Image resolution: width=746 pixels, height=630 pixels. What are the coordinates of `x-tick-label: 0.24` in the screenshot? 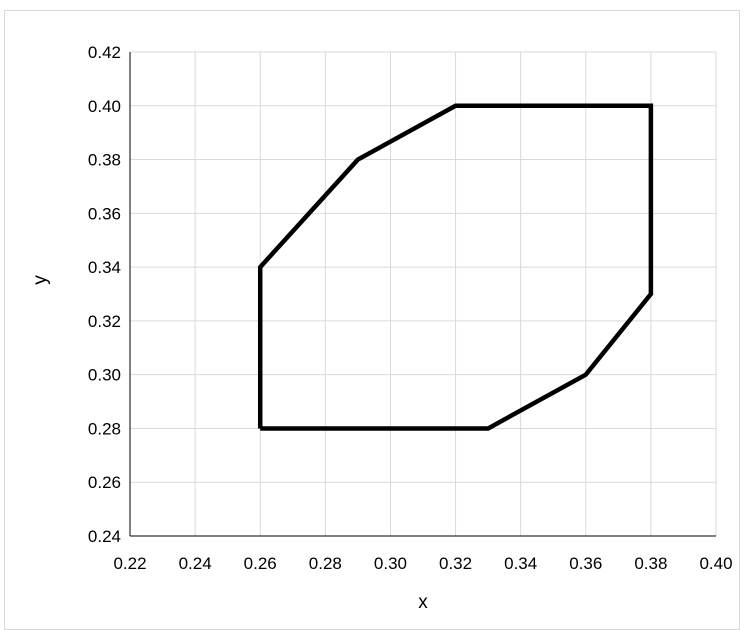 It's located at (195, 563).